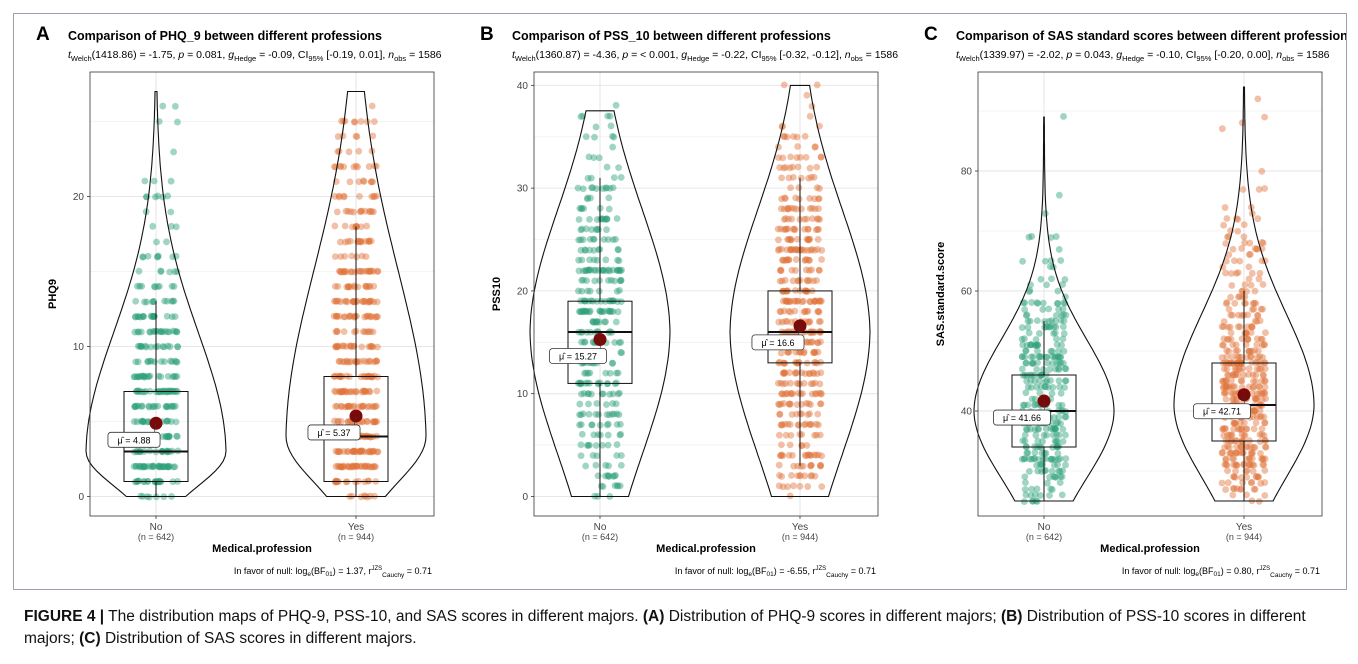 Image resolution: width=1358 pixels, height=664 pixels. Describe the element at coordinates (423, 55) in the screenshot. I see `stat-text: = 1586` at that location.